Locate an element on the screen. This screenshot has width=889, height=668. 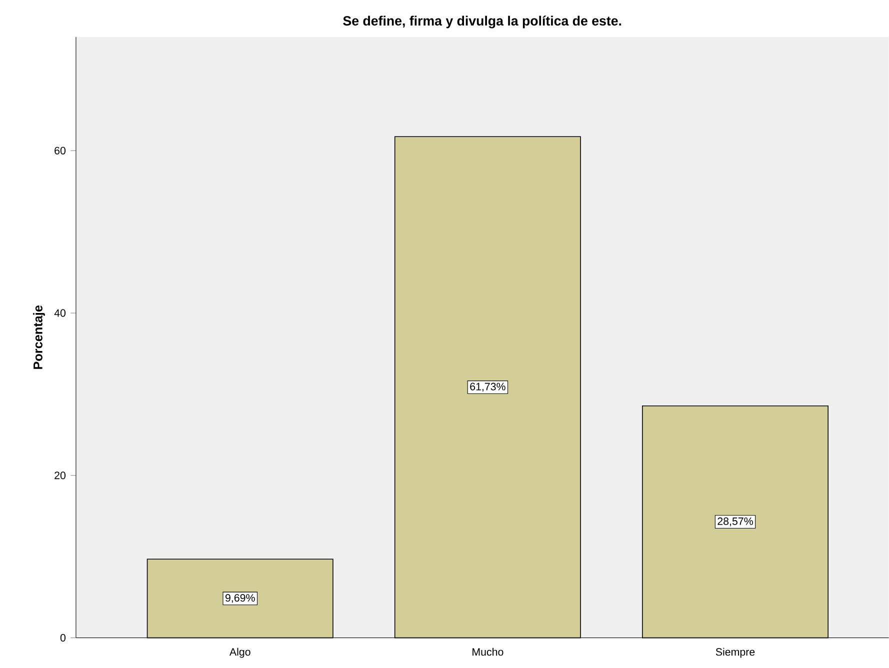
y-tick-label: 60 is located at coordinates (60, 150).